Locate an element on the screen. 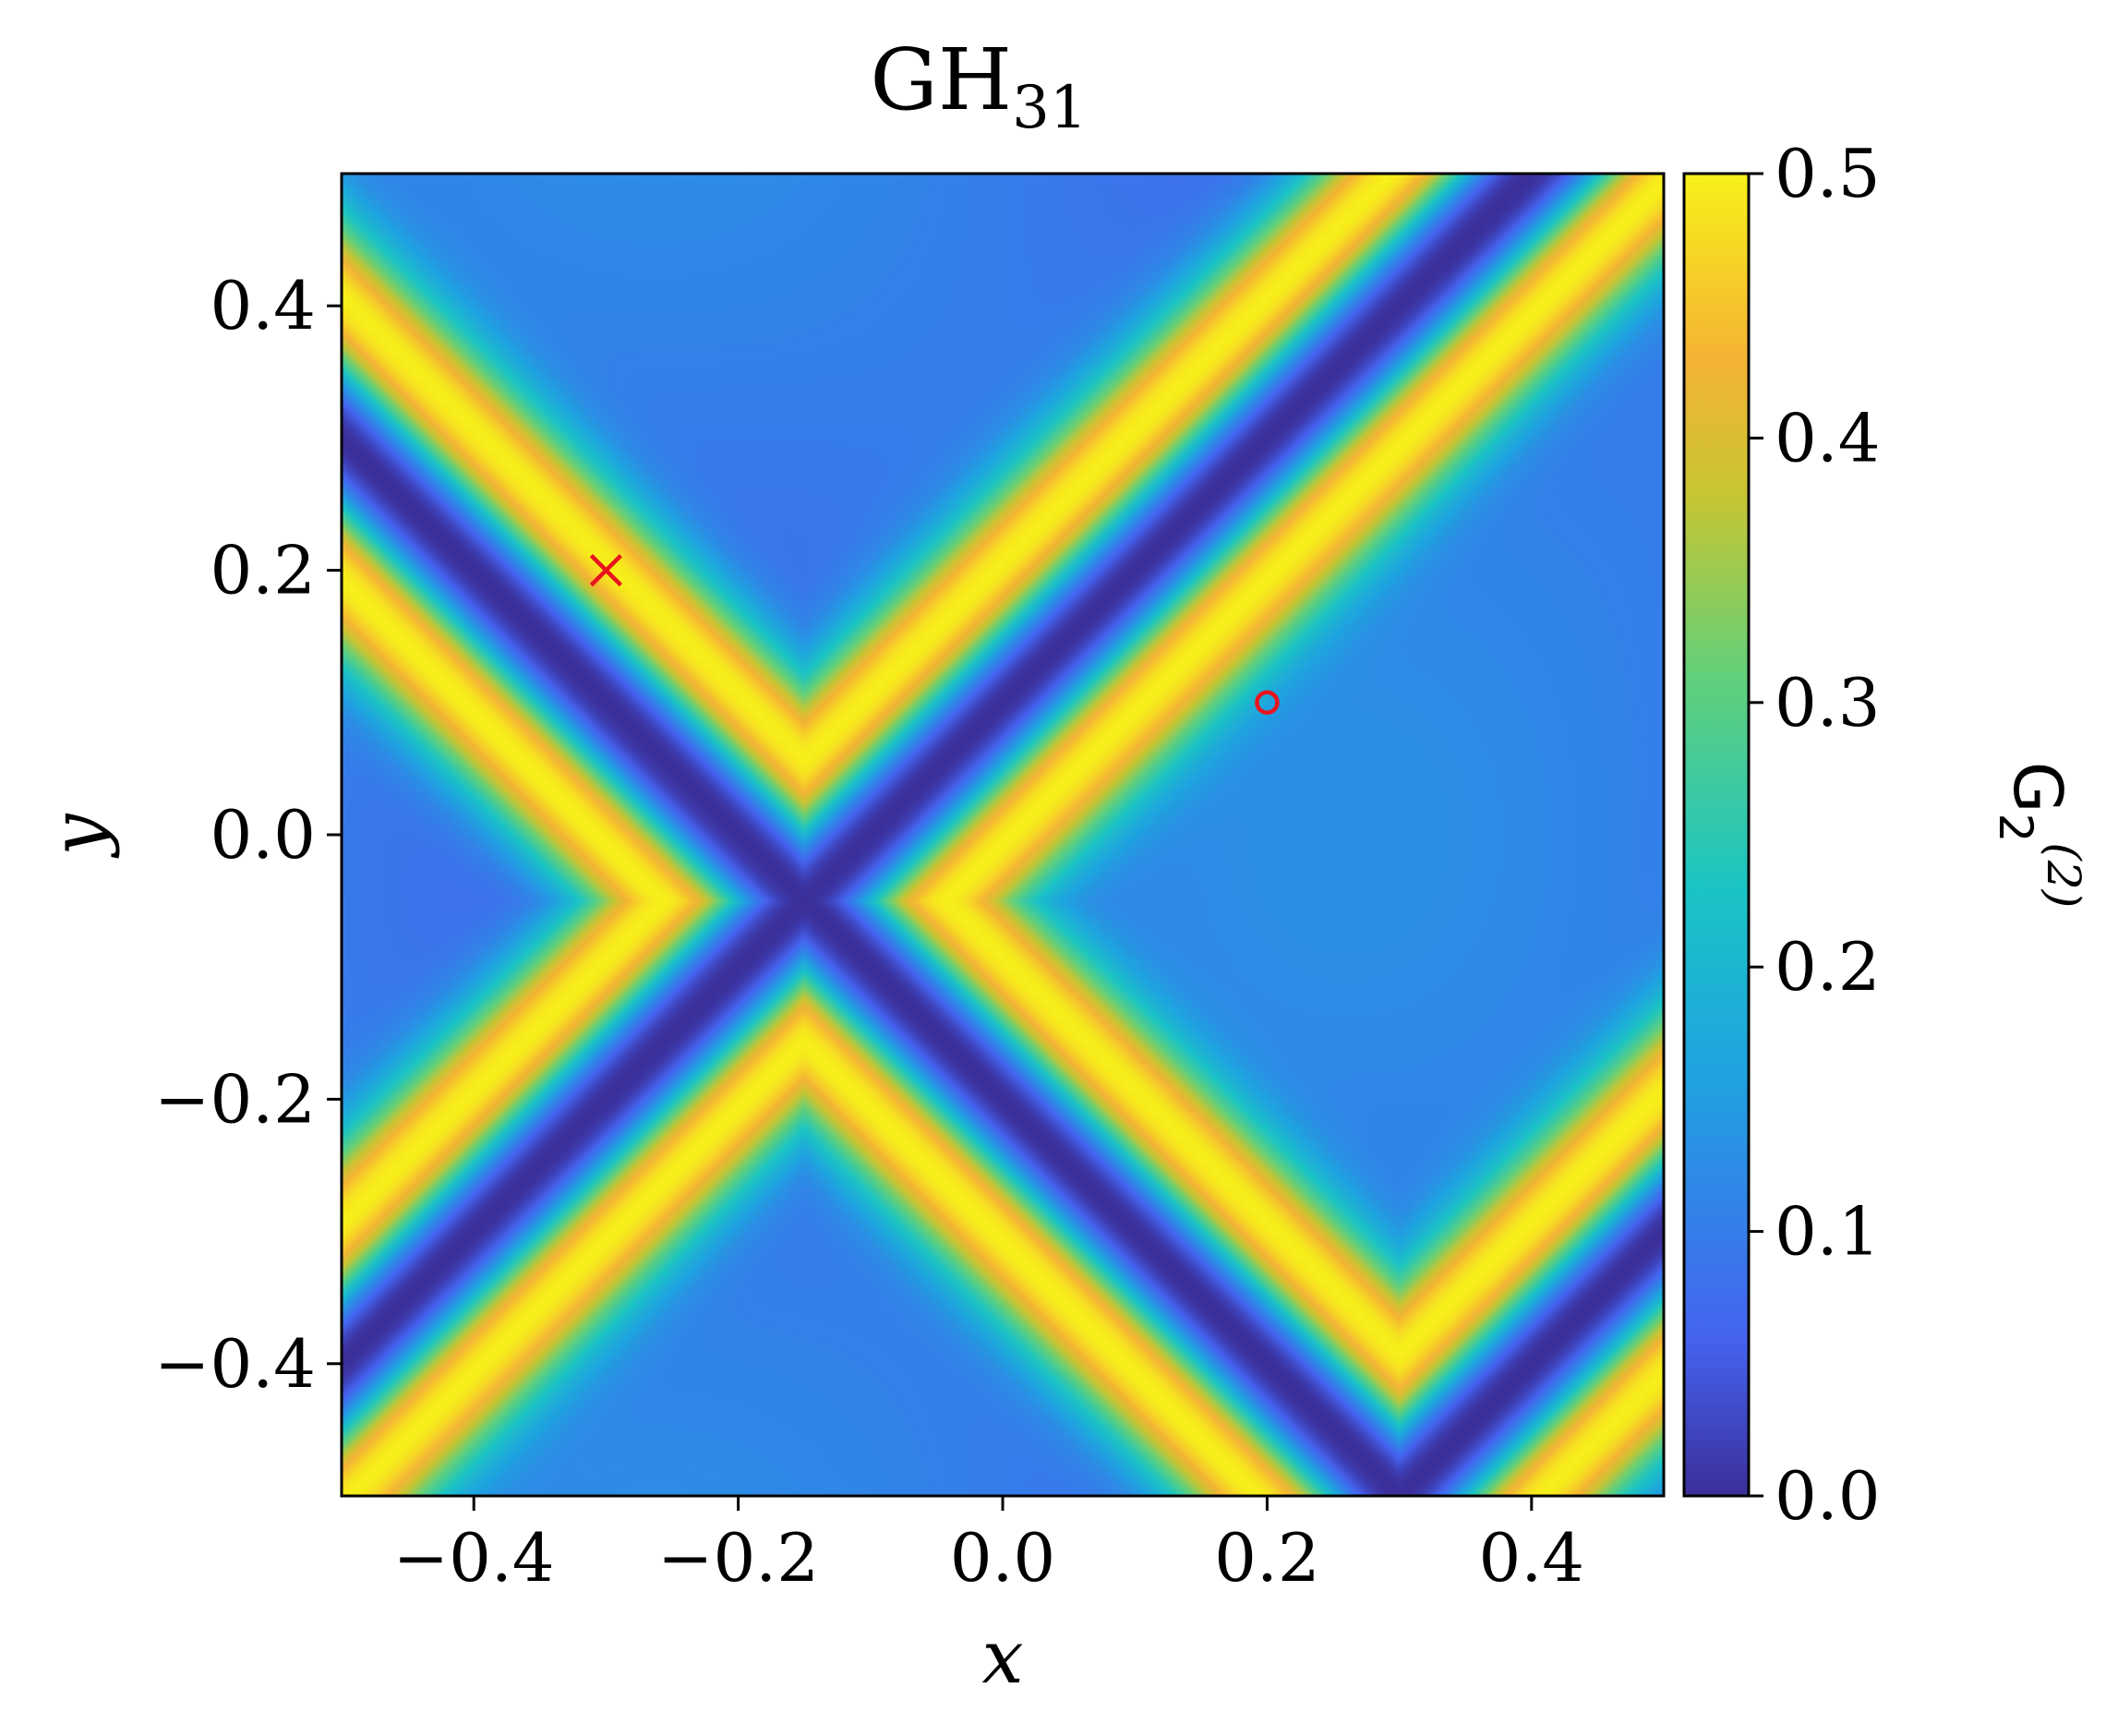  chart-title: GH31 is located at coordinates (978, 86).